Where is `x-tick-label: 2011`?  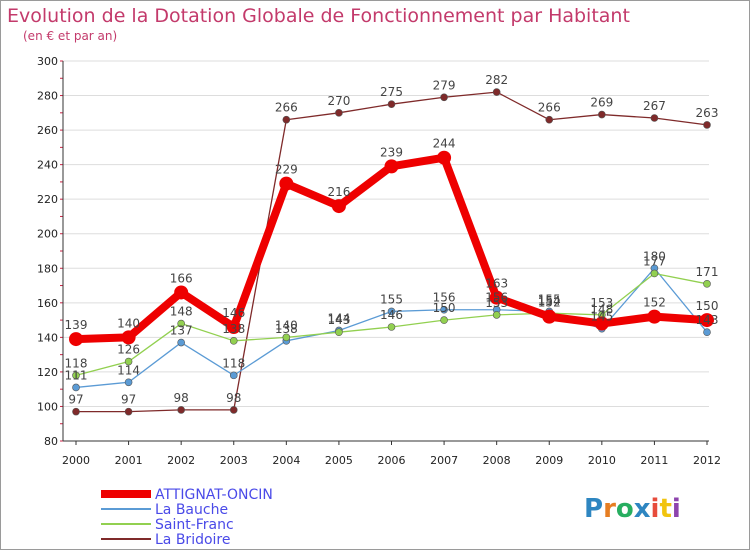
x-tick-label: 2011 is located at coordinates (654, 460).